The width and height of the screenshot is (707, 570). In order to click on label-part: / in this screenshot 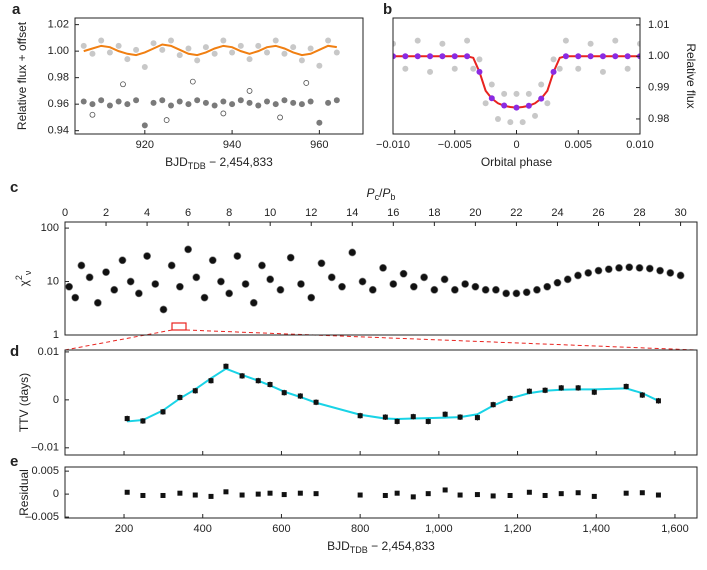, I will do `click(381, 193)`.